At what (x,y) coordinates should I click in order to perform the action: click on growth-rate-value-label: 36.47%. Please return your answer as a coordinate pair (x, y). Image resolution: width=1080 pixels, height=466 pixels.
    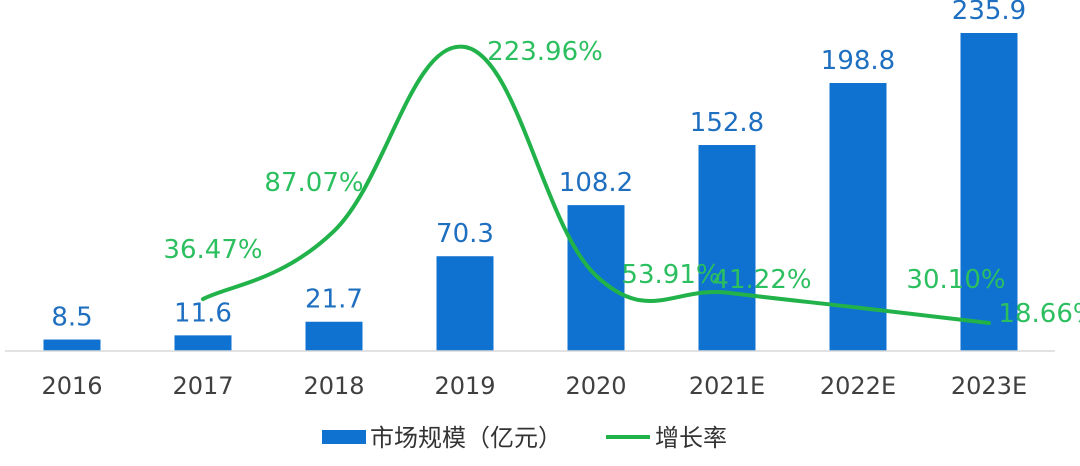
    Looking at the image, I should click on (212, 250).